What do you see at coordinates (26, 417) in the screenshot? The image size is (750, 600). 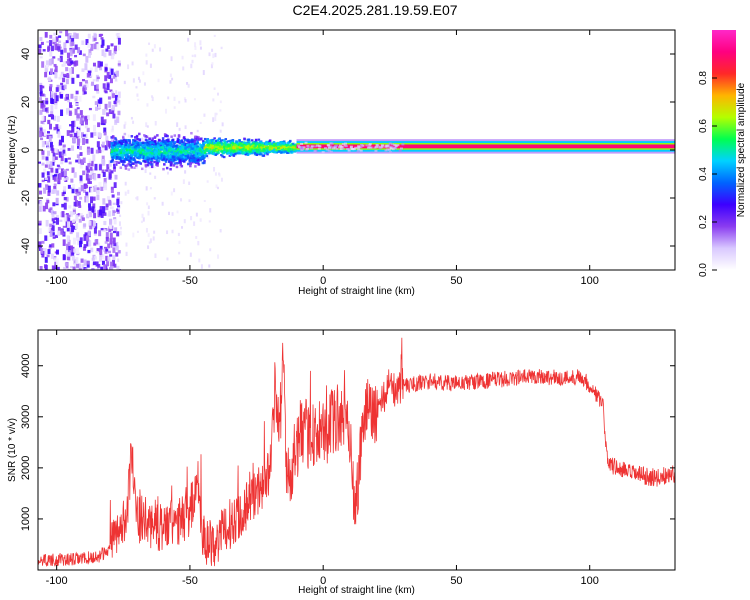 I see `y-tick-label: 3000` at bounding box center [26, 417].